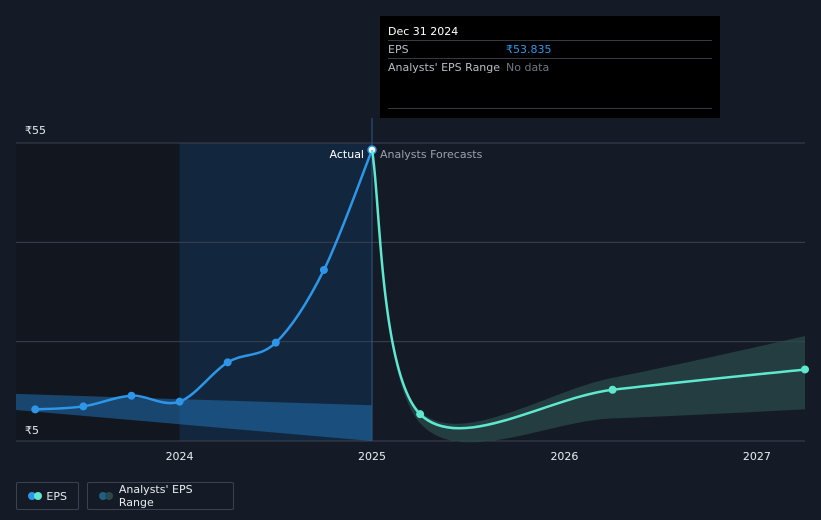 The image size is (821, 520). I want to click on tooltip-eps-label: EPS, so click(398, 49).